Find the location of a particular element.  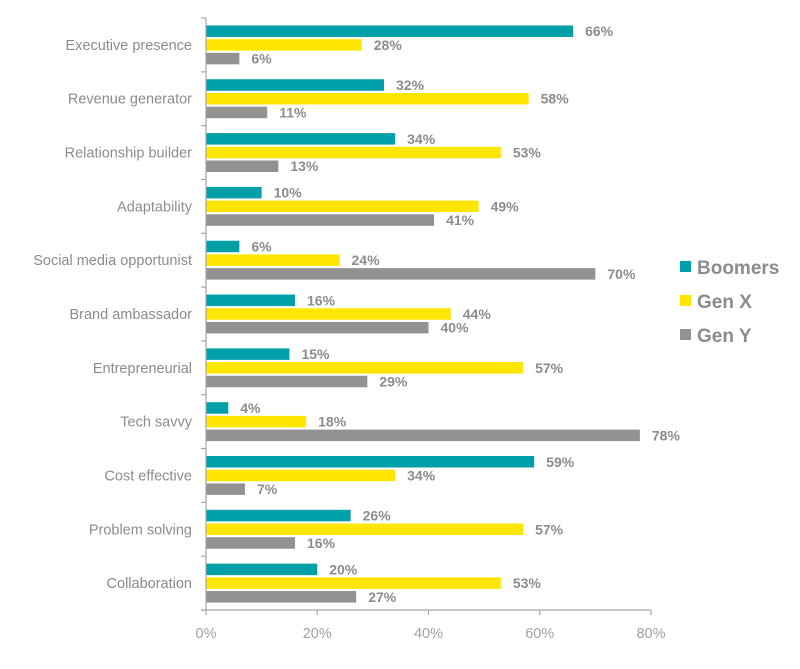

legend: Boomers Gen X Gen Y is located at coordinates (729, 302).